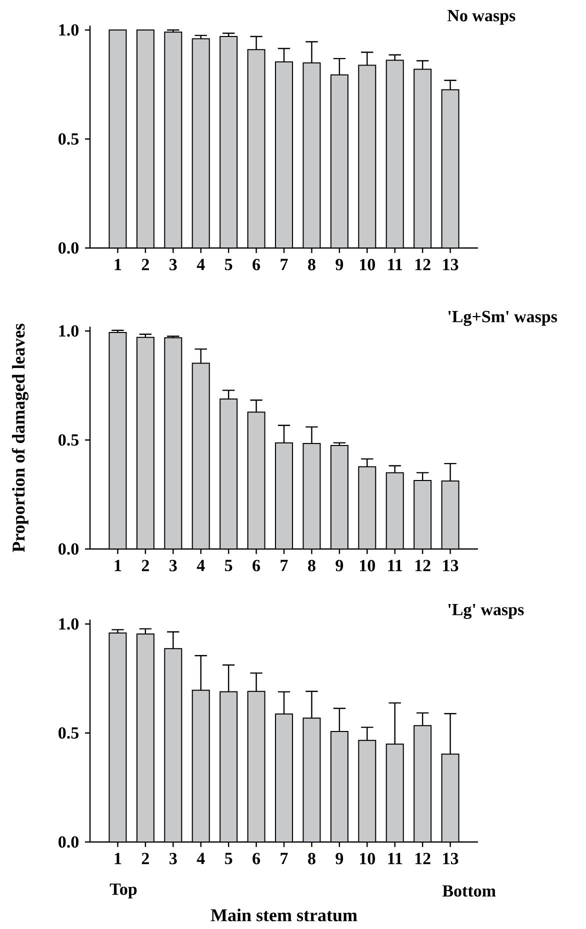 This screenshot has height=929, width=586. Describe the element at coordinates (481, 17) in the screenshot. I see `chart-title: No wasps` at that location.